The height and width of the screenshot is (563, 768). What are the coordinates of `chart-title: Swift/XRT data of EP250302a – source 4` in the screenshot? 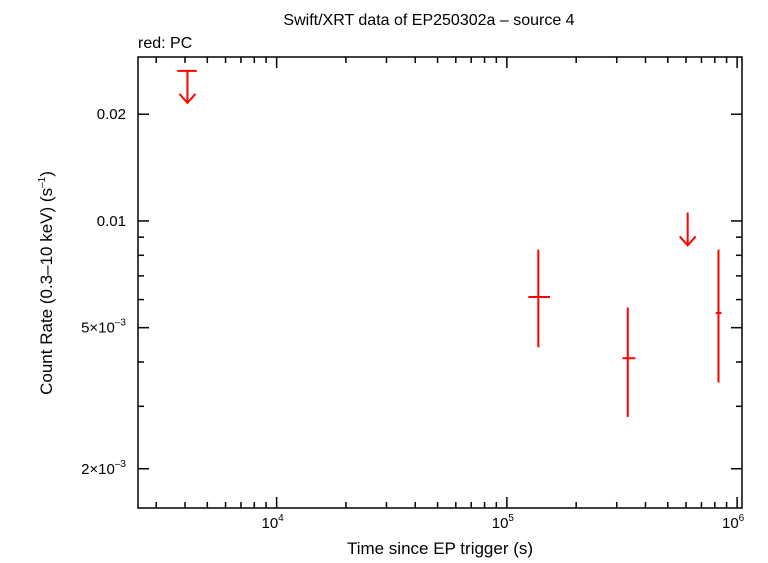 It's located at (428, 20).